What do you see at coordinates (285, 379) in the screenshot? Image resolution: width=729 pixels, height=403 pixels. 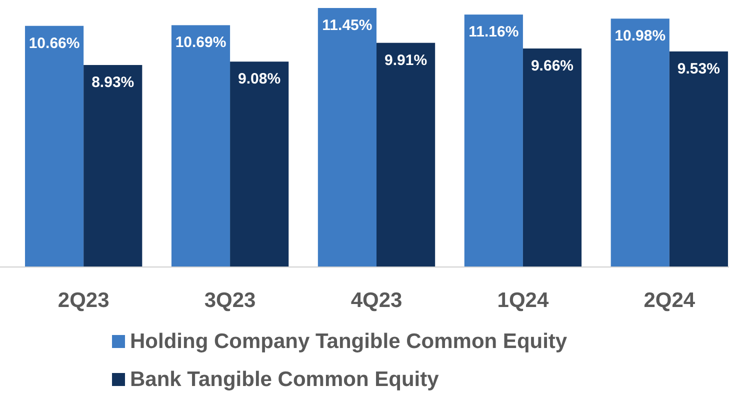 I see `legend-label: Bank Tangible Common Equity` at bounding box center [285, 379].